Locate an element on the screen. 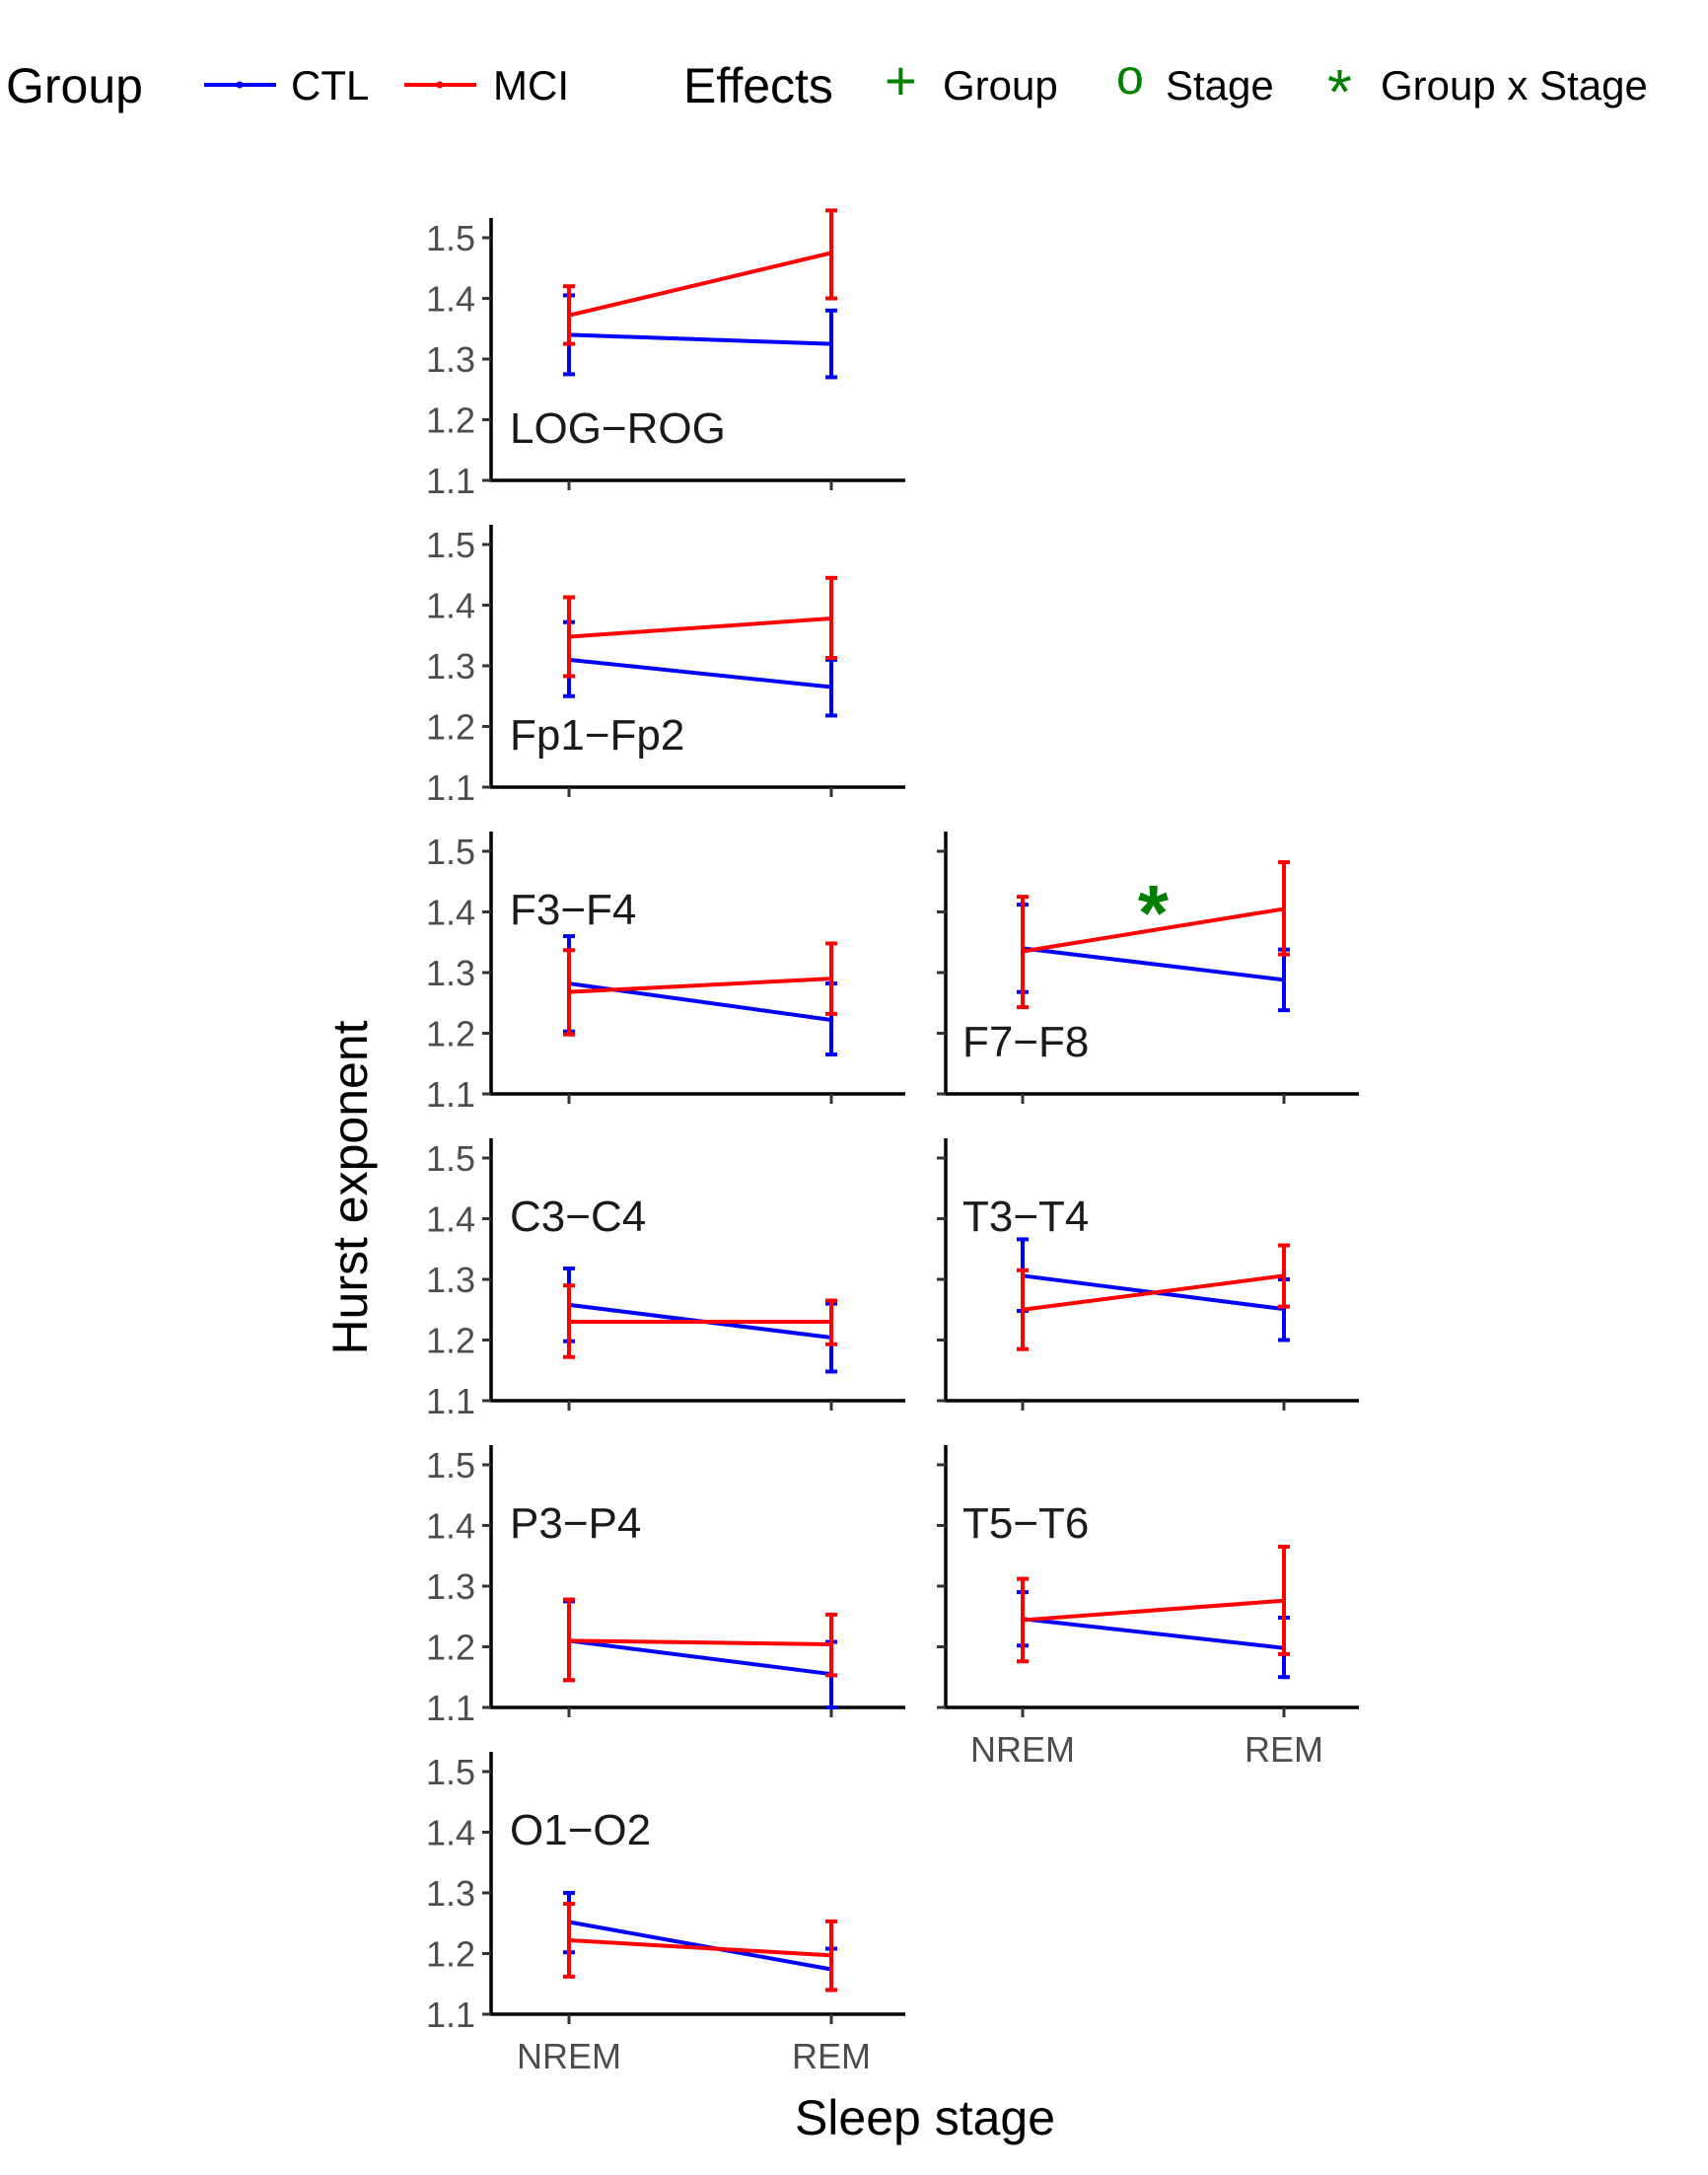 The height and width of the screenshot is (2175, 1708). panel-f3-f4: 1.1 1.2 1.3 1.4 1.5 F3−F4 is located at coordinates (665, 973).